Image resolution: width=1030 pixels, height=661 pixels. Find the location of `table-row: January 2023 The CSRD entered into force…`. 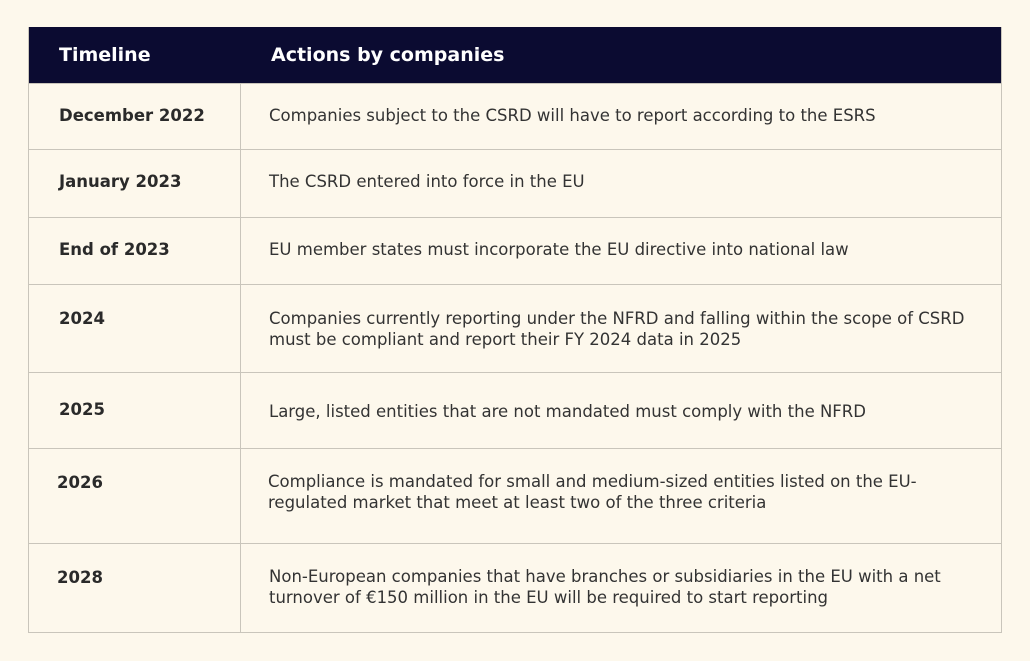

table-row: January 2023 The CSRD entered into force… is located at coordinates (515, 183).